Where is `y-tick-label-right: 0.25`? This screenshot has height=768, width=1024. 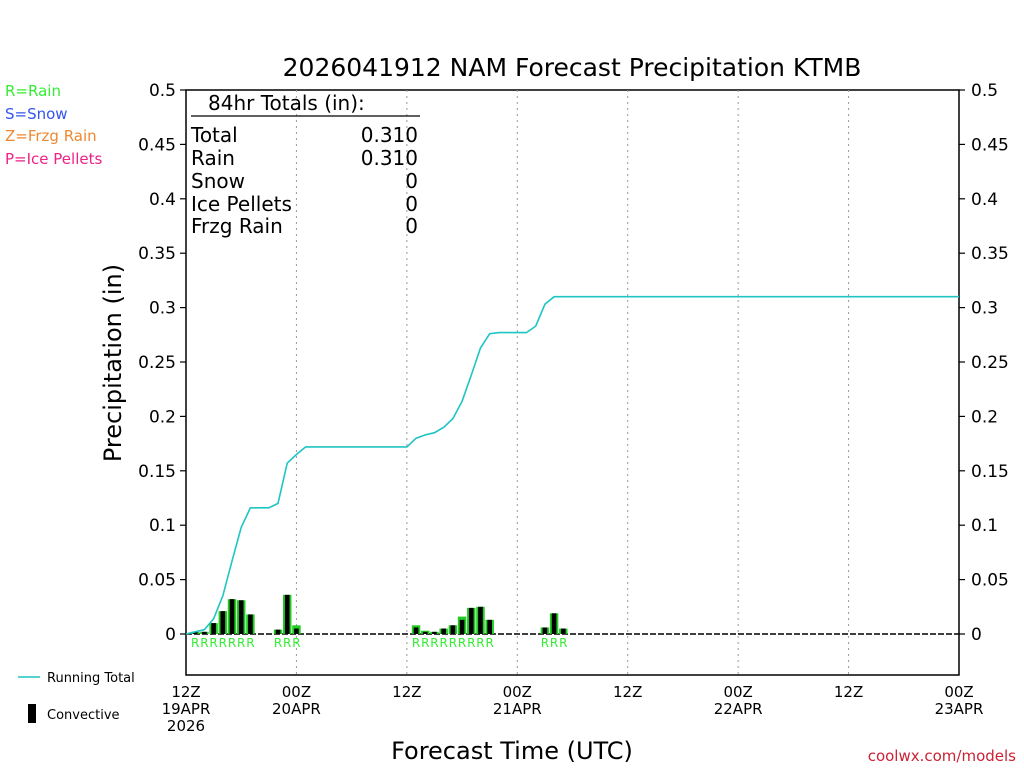
y-tick-label-right: 0.25 is located at coordinates (990, 363).